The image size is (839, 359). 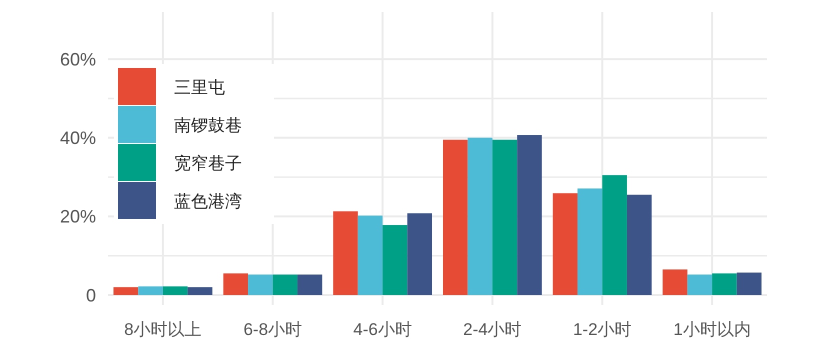 What do you see at coordinates (208, 201) in the screenshot?
I see `legend-label: 蓝色港湾` at bounding box center [208, 201].